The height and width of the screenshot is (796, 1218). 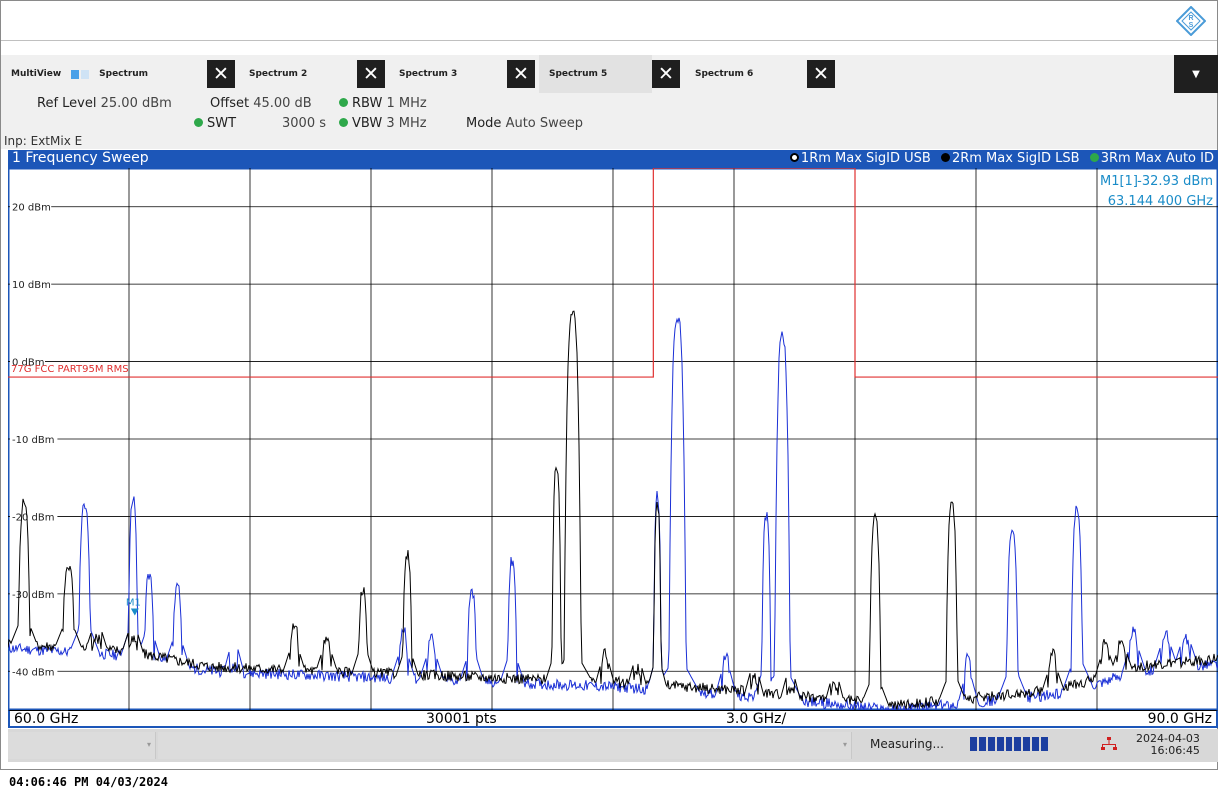 What do you see at coordinates (724, 74) in the screenshot?
I see `tab-label: Spectrum 6` at bounding box center [724, 74].